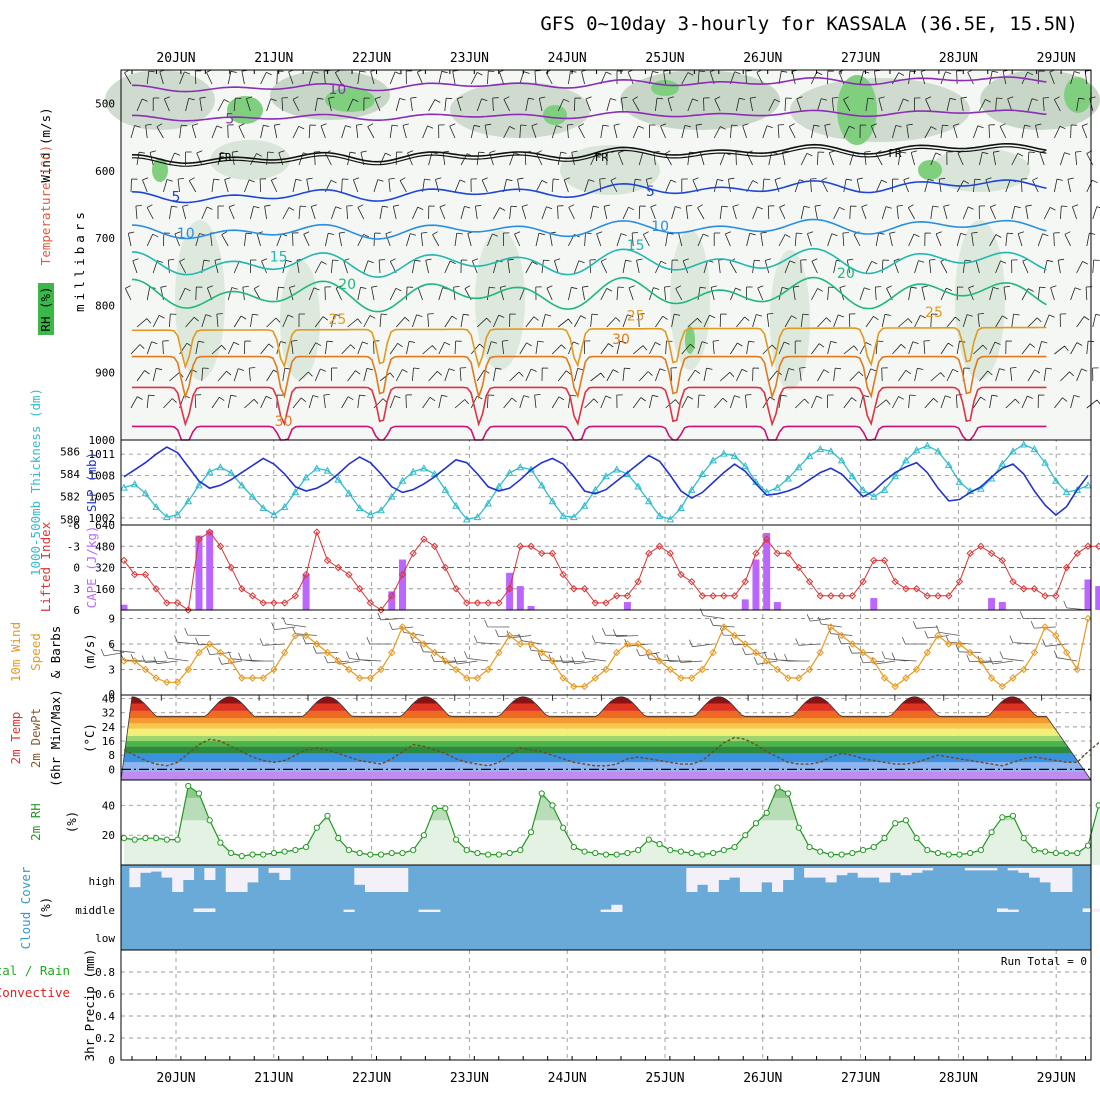 The image size is (1100, 1100). What do you see at coordinates (371, 1078) in the screenshot?
I see `date-label-bottom: 22JUN` at bounding box center [371, 1078].